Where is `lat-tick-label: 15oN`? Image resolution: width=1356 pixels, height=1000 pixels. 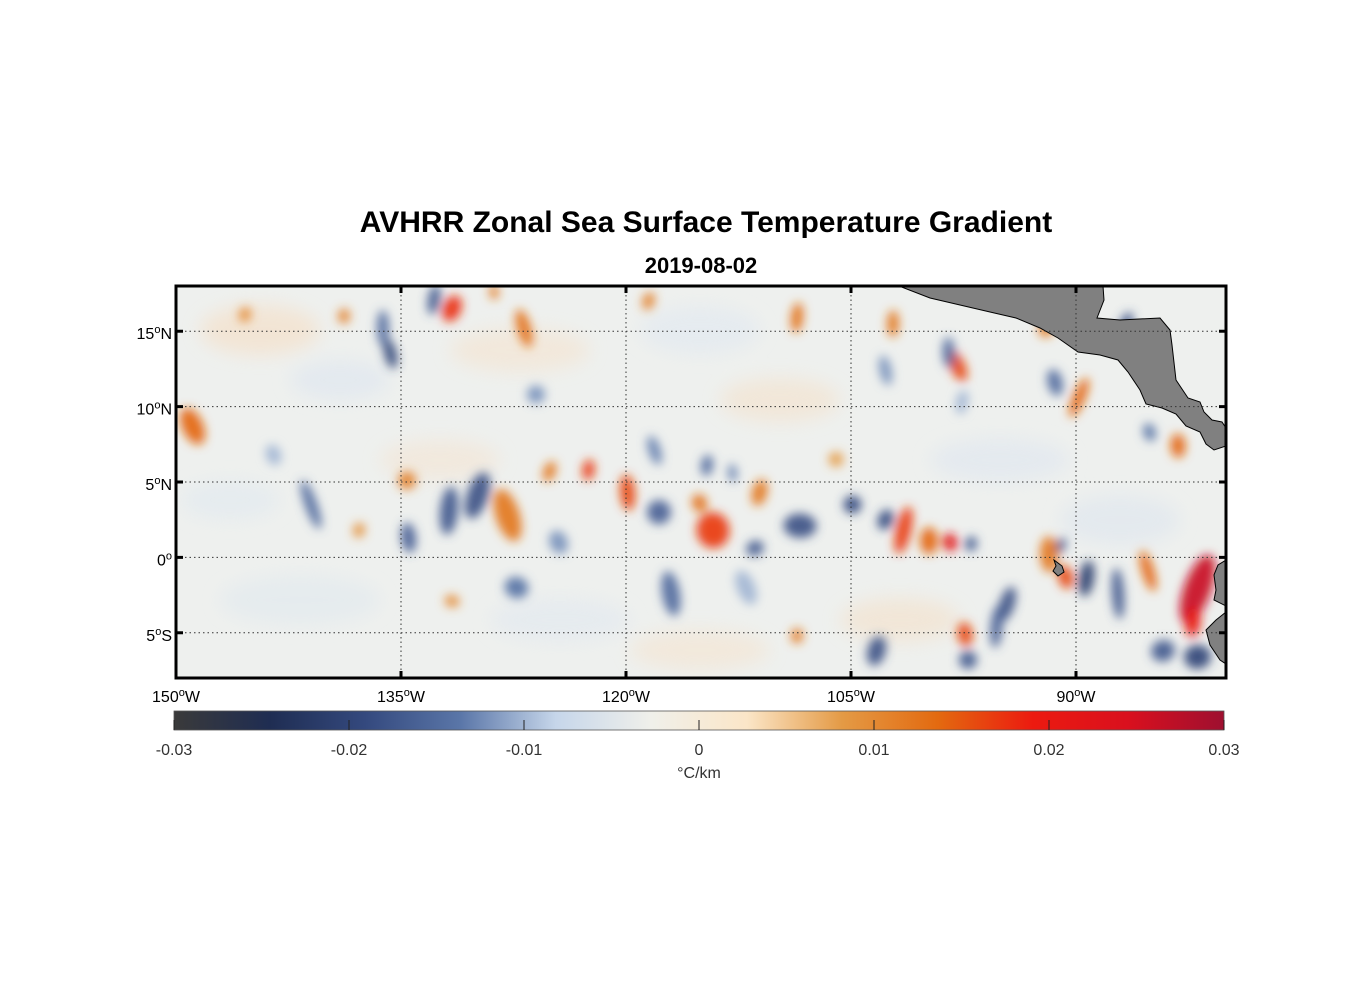
lat-tick-label: 15oN is located at coordinates (154, 333).